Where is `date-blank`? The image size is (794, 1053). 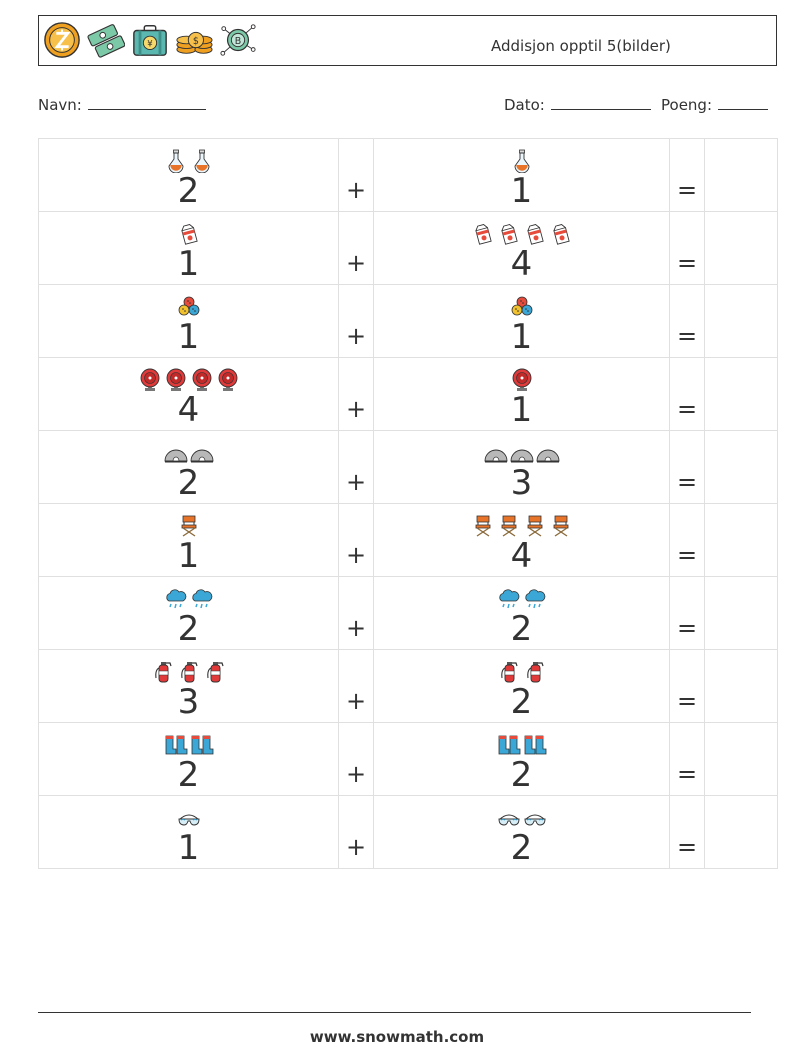 date-blank is located at coordinates (600, 102).